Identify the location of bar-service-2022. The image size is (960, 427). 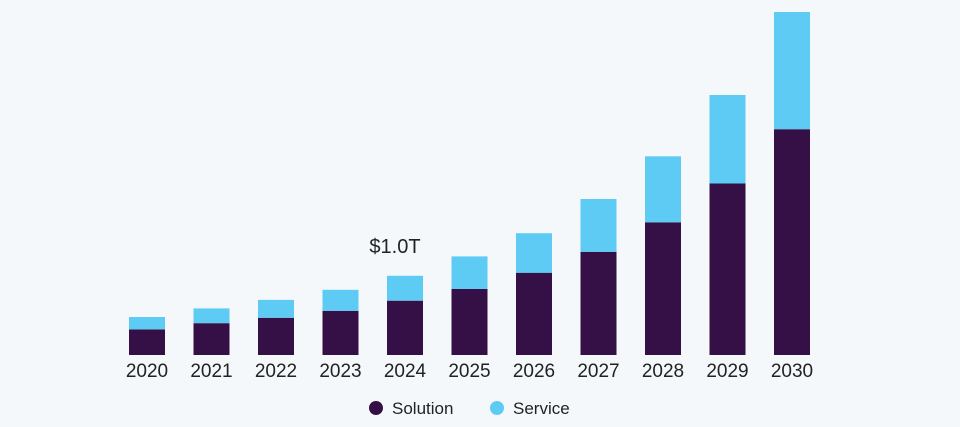
(276, 308).